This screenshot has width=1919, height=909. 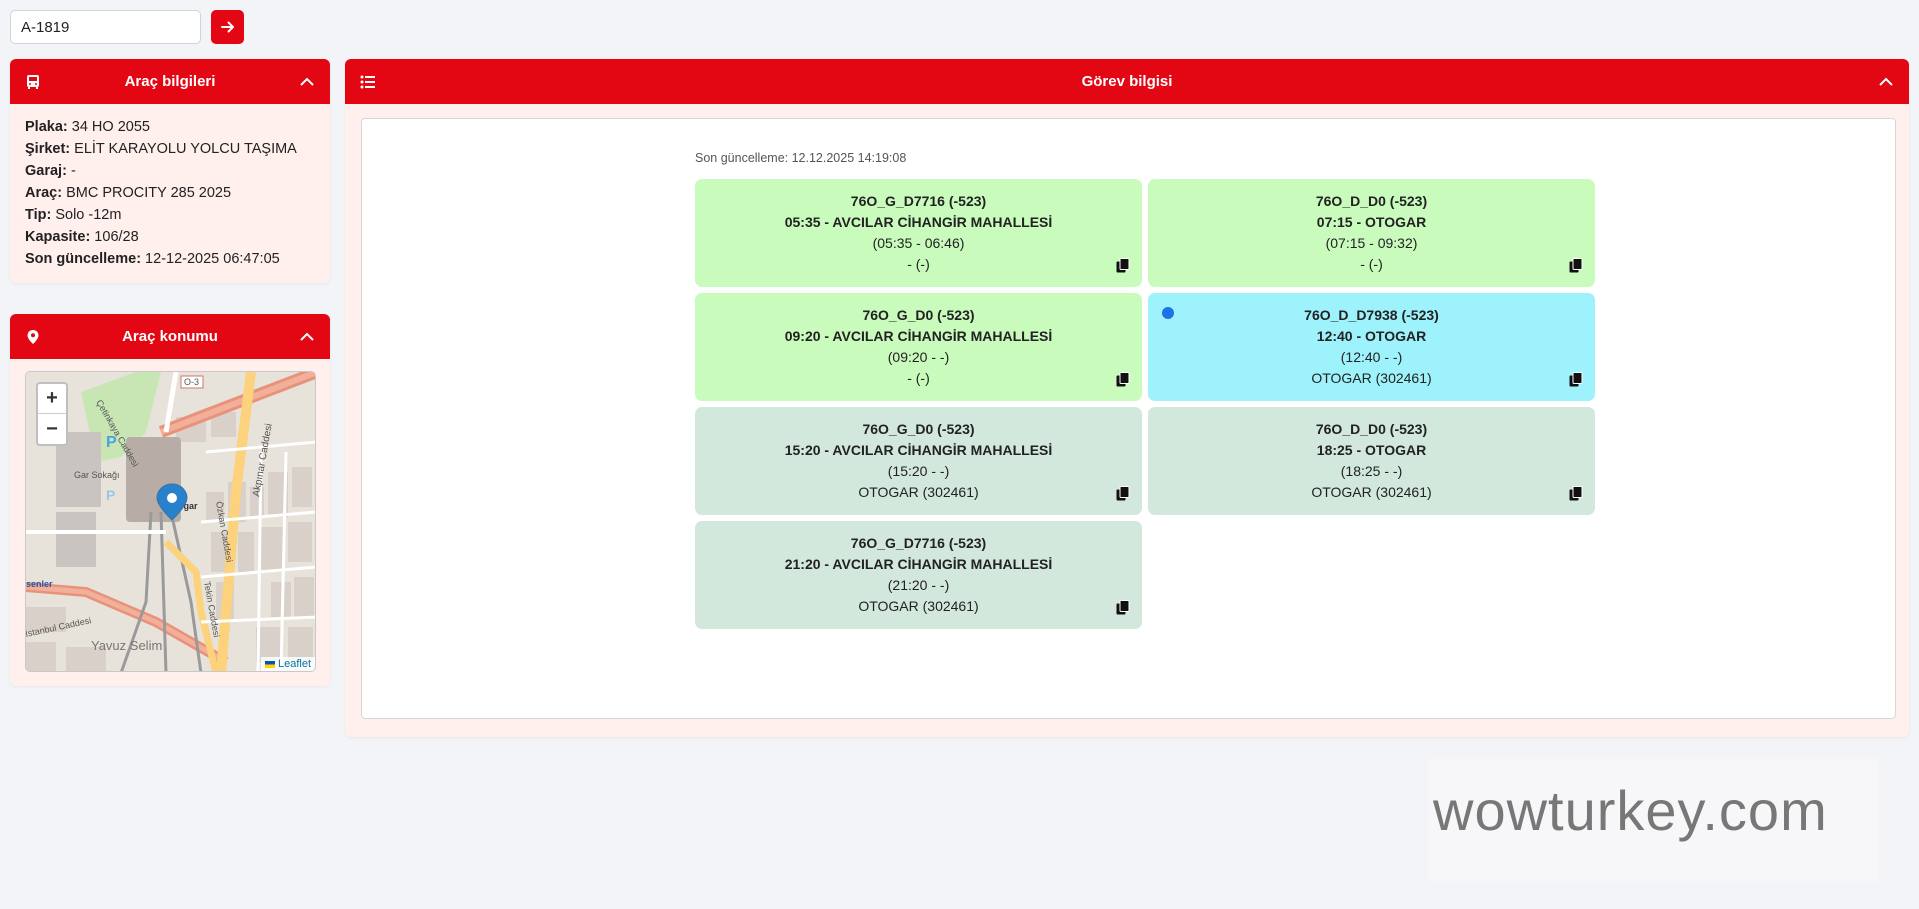 I want to click on vehicle-search-input, so click(x=105, y=27).